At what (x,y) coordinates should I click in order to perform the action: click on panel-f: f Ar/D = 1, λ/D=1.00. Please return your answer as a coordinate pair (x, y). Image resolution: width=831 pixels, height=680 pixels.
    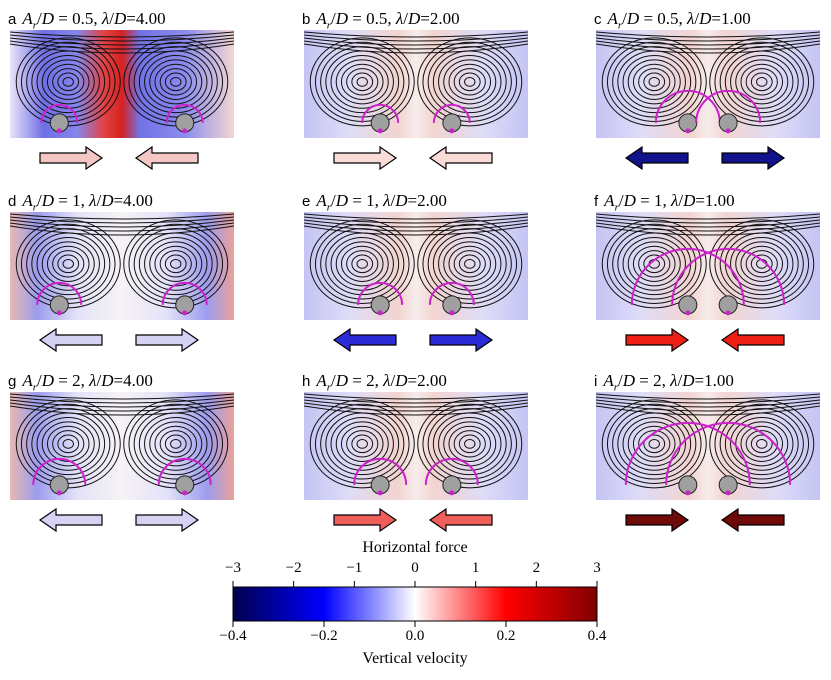
    Looking at the image, I should click on (707, 271).